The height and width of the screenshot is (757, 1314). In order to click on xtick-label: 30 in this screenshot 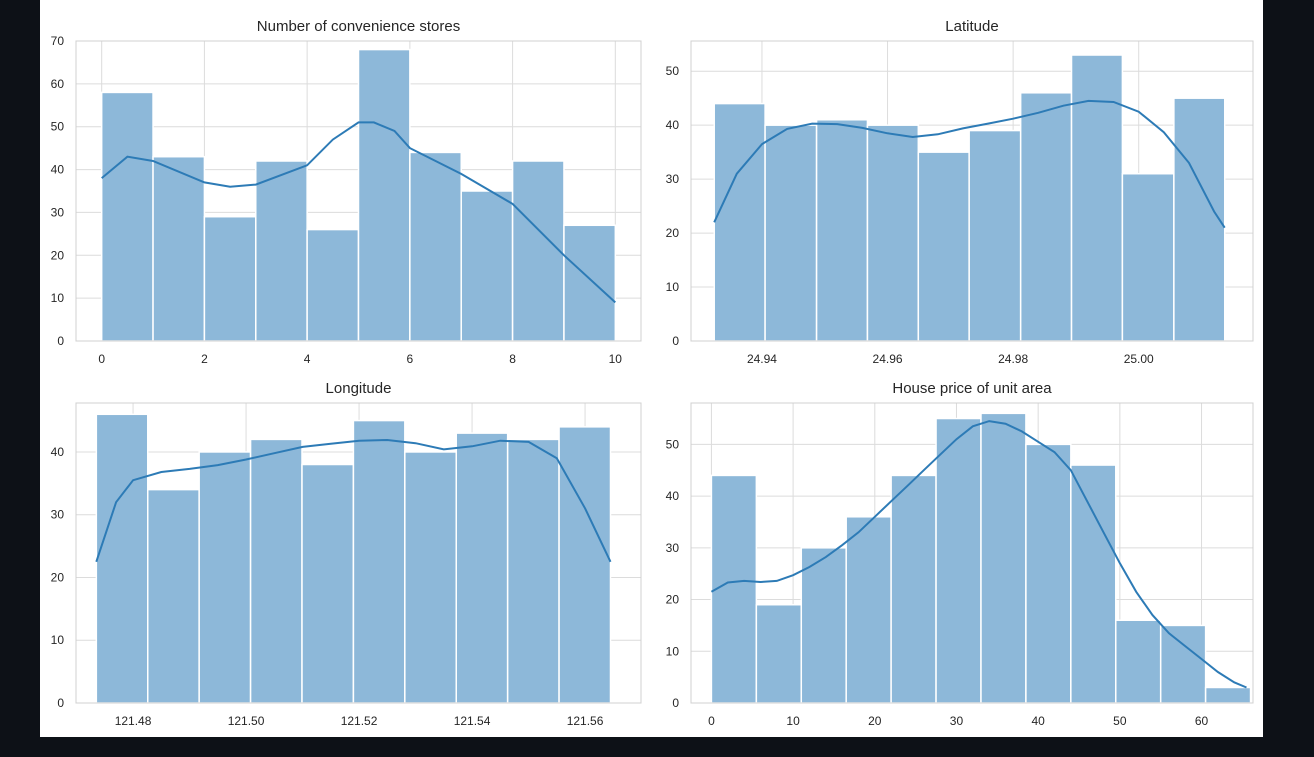, I will do `click(957, 721)`.